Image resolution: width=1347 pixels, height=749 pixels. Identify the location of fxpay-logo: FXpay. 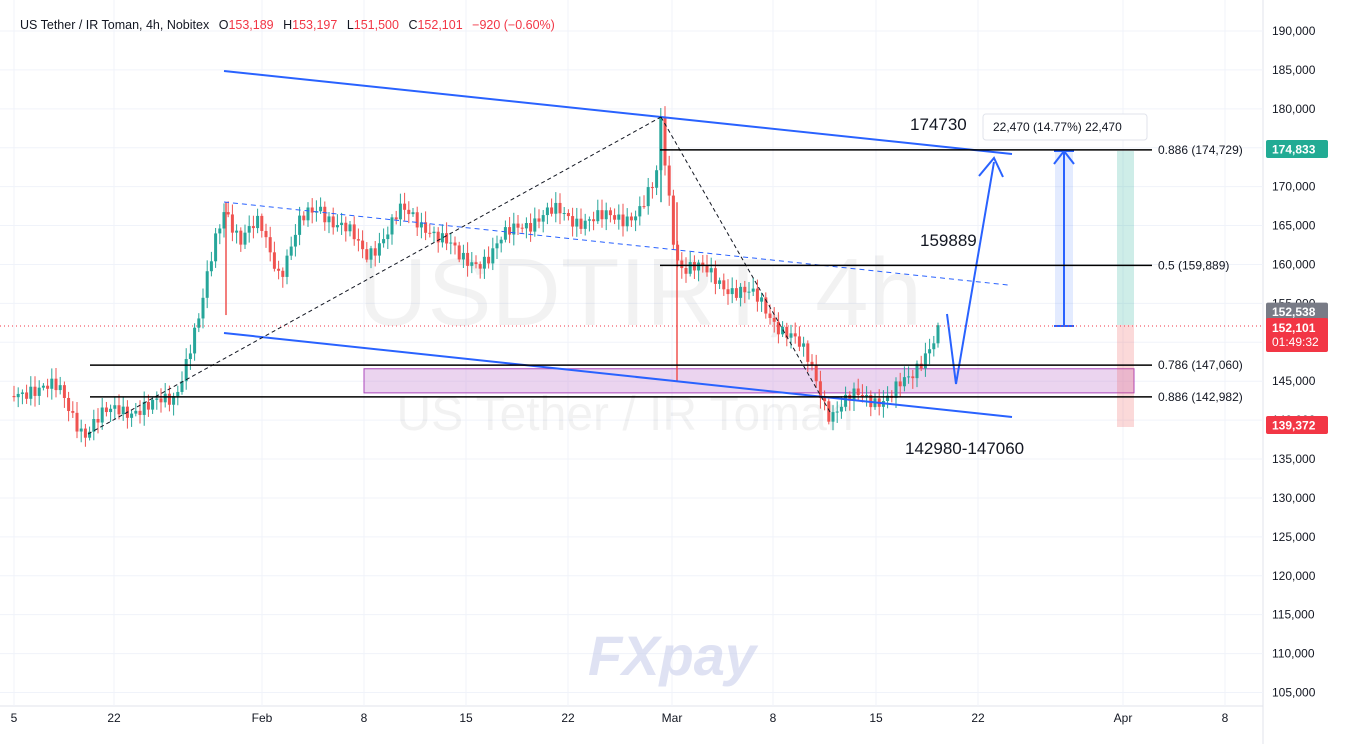
(673, 655).